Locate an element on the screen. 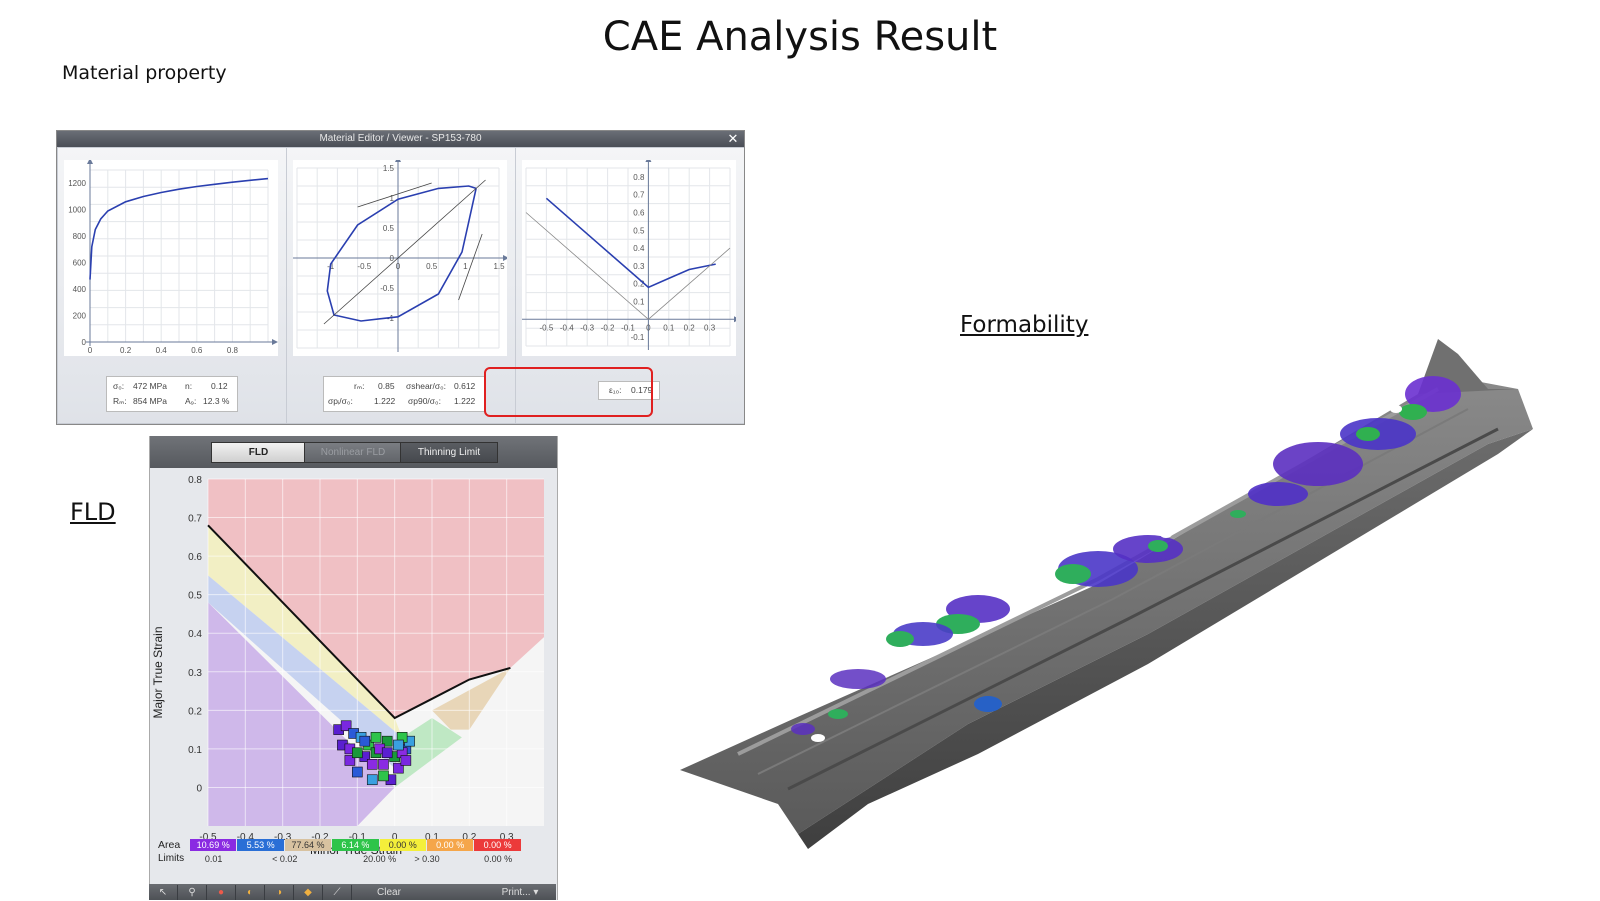 This screenshot has height=901, width=1600. section-label-fld: FLD is located at coordinates (93, 512).